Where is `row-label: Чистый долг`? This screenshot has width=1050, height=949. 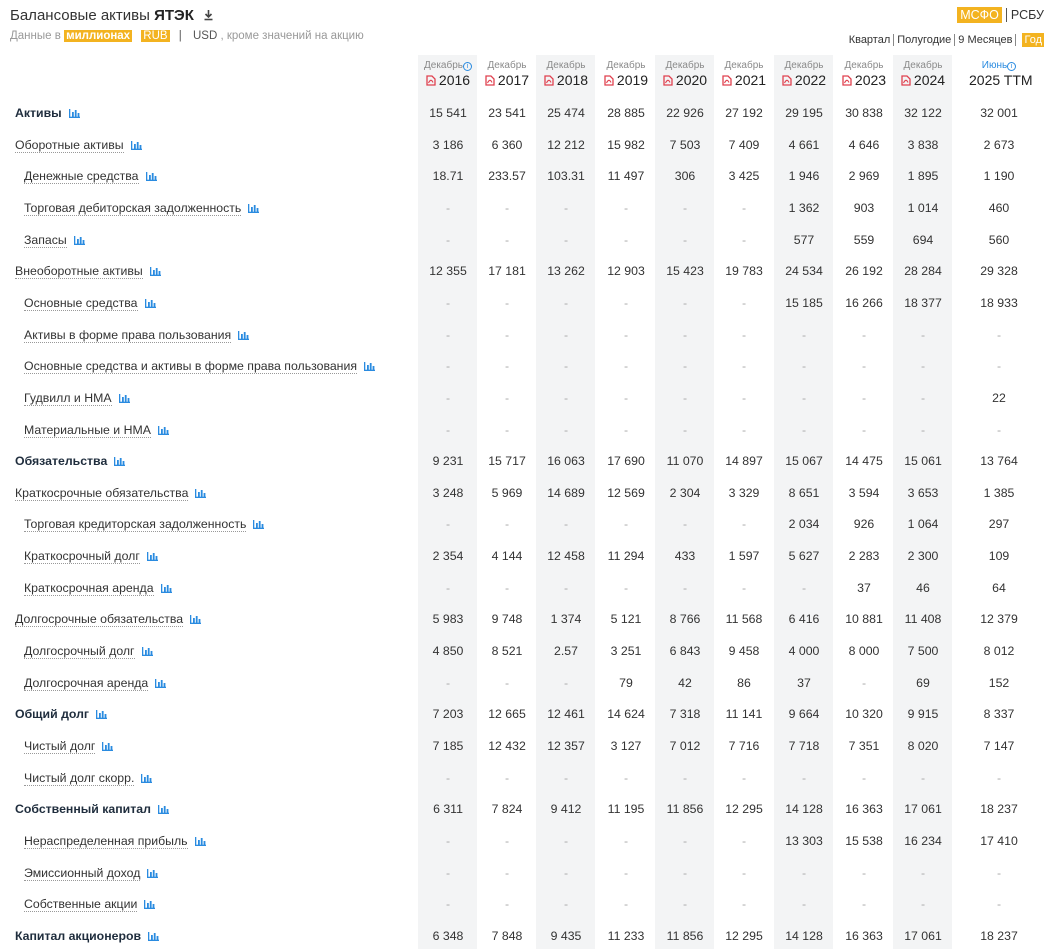
row-label: Чистый долг is located at coordinates (69, 746).